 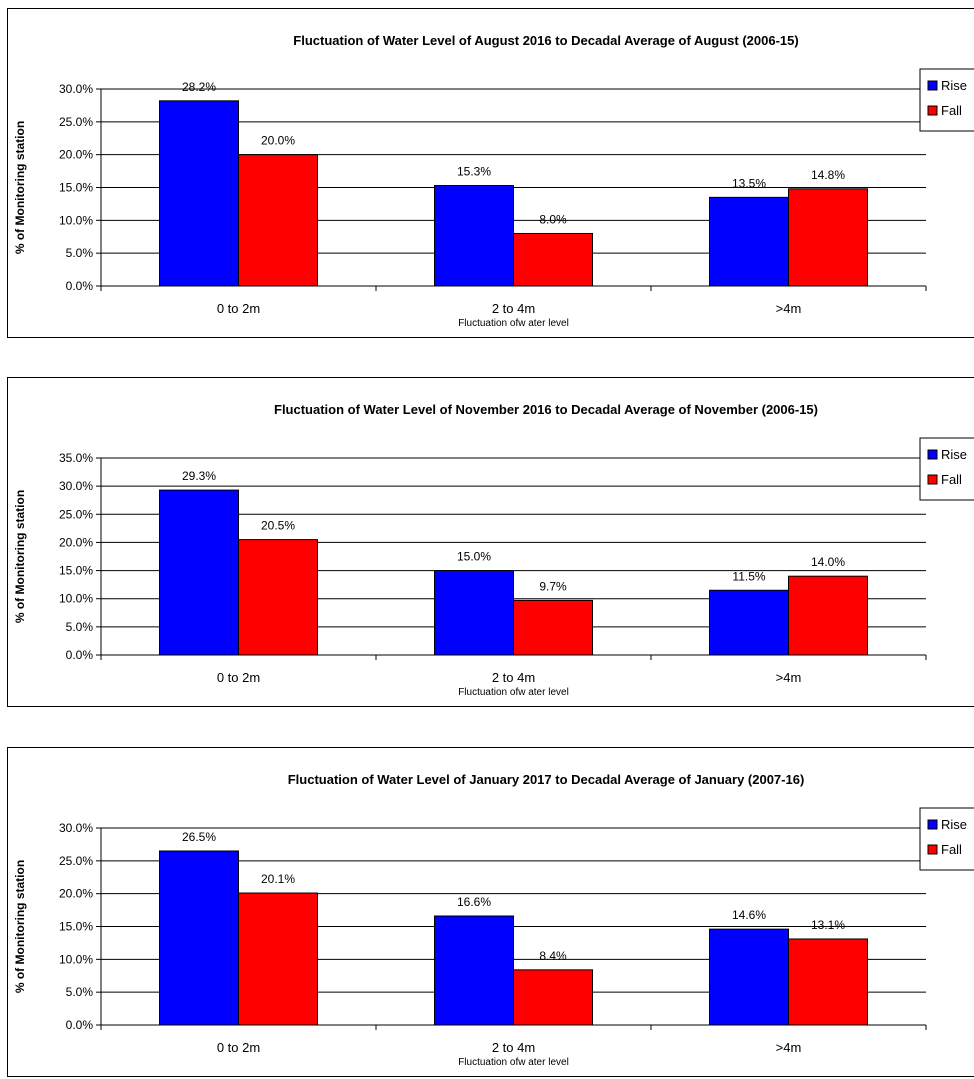 What do you see at coordinates (553, 219) in the screenshot?
I see `data-label: 8.0%` at bounding box center [553, 219].